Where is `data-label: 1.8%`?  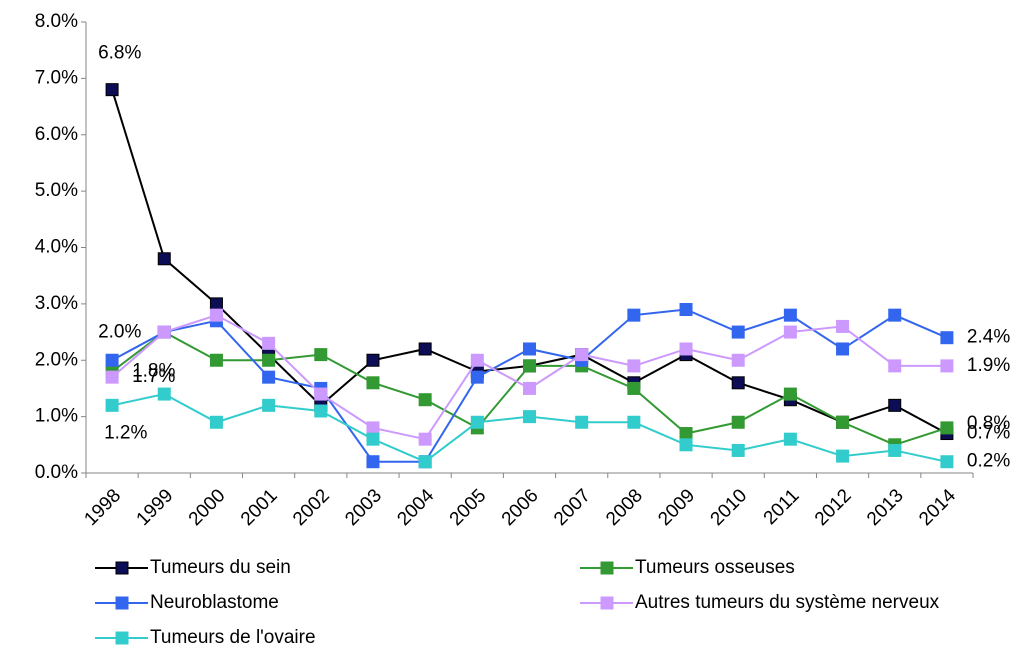 data-label: 1.8% is located at coordinates (153, 371).